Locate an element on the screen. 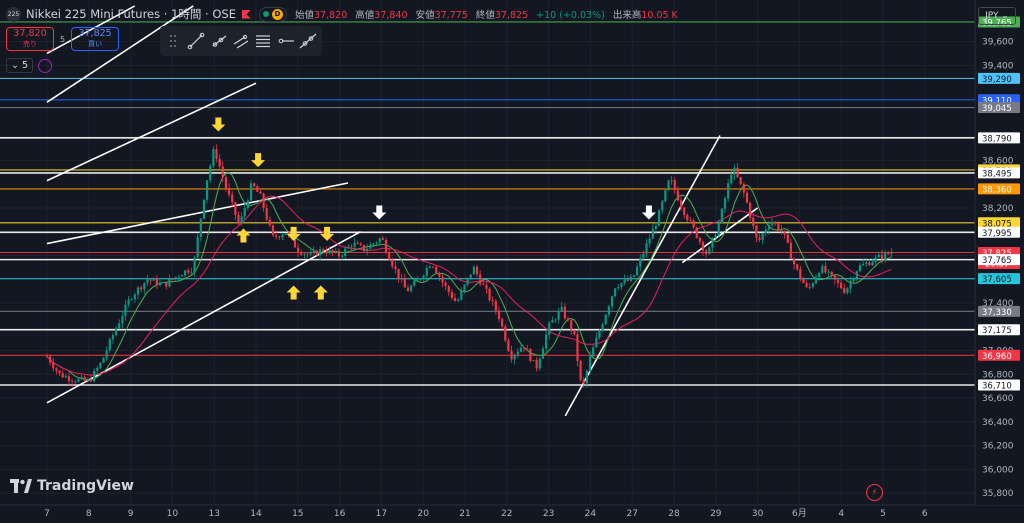 The width and height of the screenshot is (1024, 523). time-tick-label: 22 is located at coordinates (506, 514).